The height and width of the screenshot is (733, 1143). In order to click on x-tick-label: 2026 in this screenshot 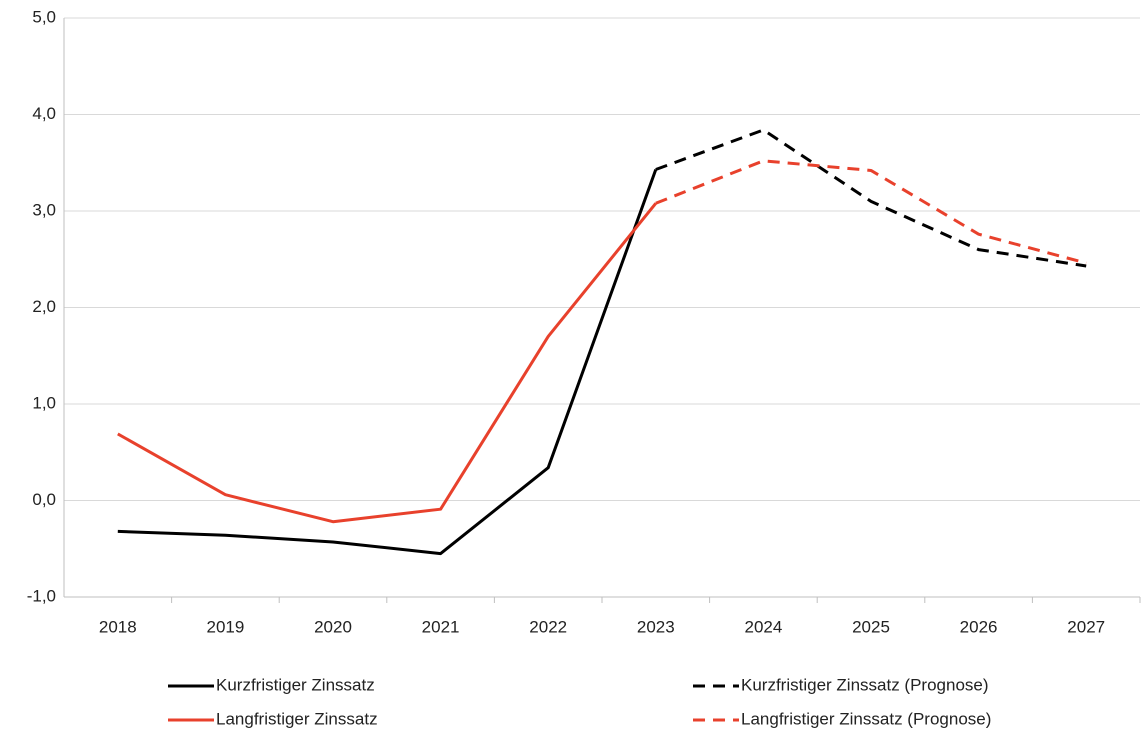, I will do `click(979, 626)`.